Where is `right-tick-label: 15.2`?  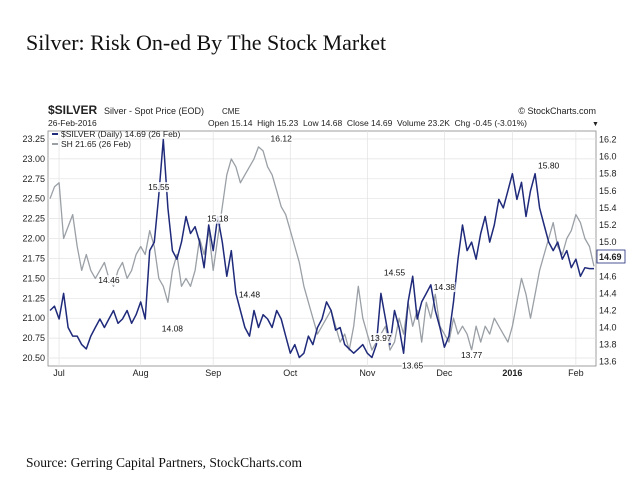 right-tick-label: 15.2 is located at coordinates (608, 225).